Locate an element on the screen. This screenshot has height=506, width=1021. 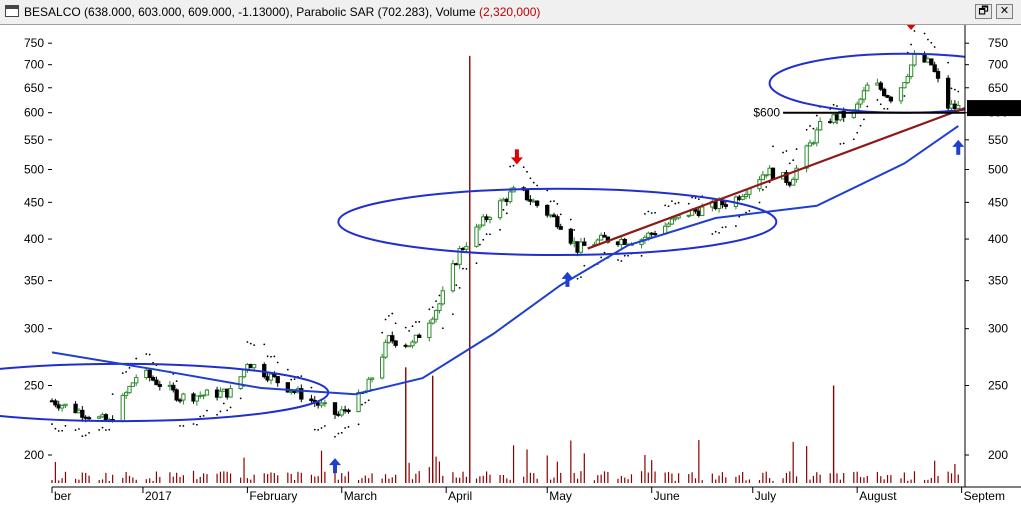
down-arrow-head is located at coordinates (516, 161).